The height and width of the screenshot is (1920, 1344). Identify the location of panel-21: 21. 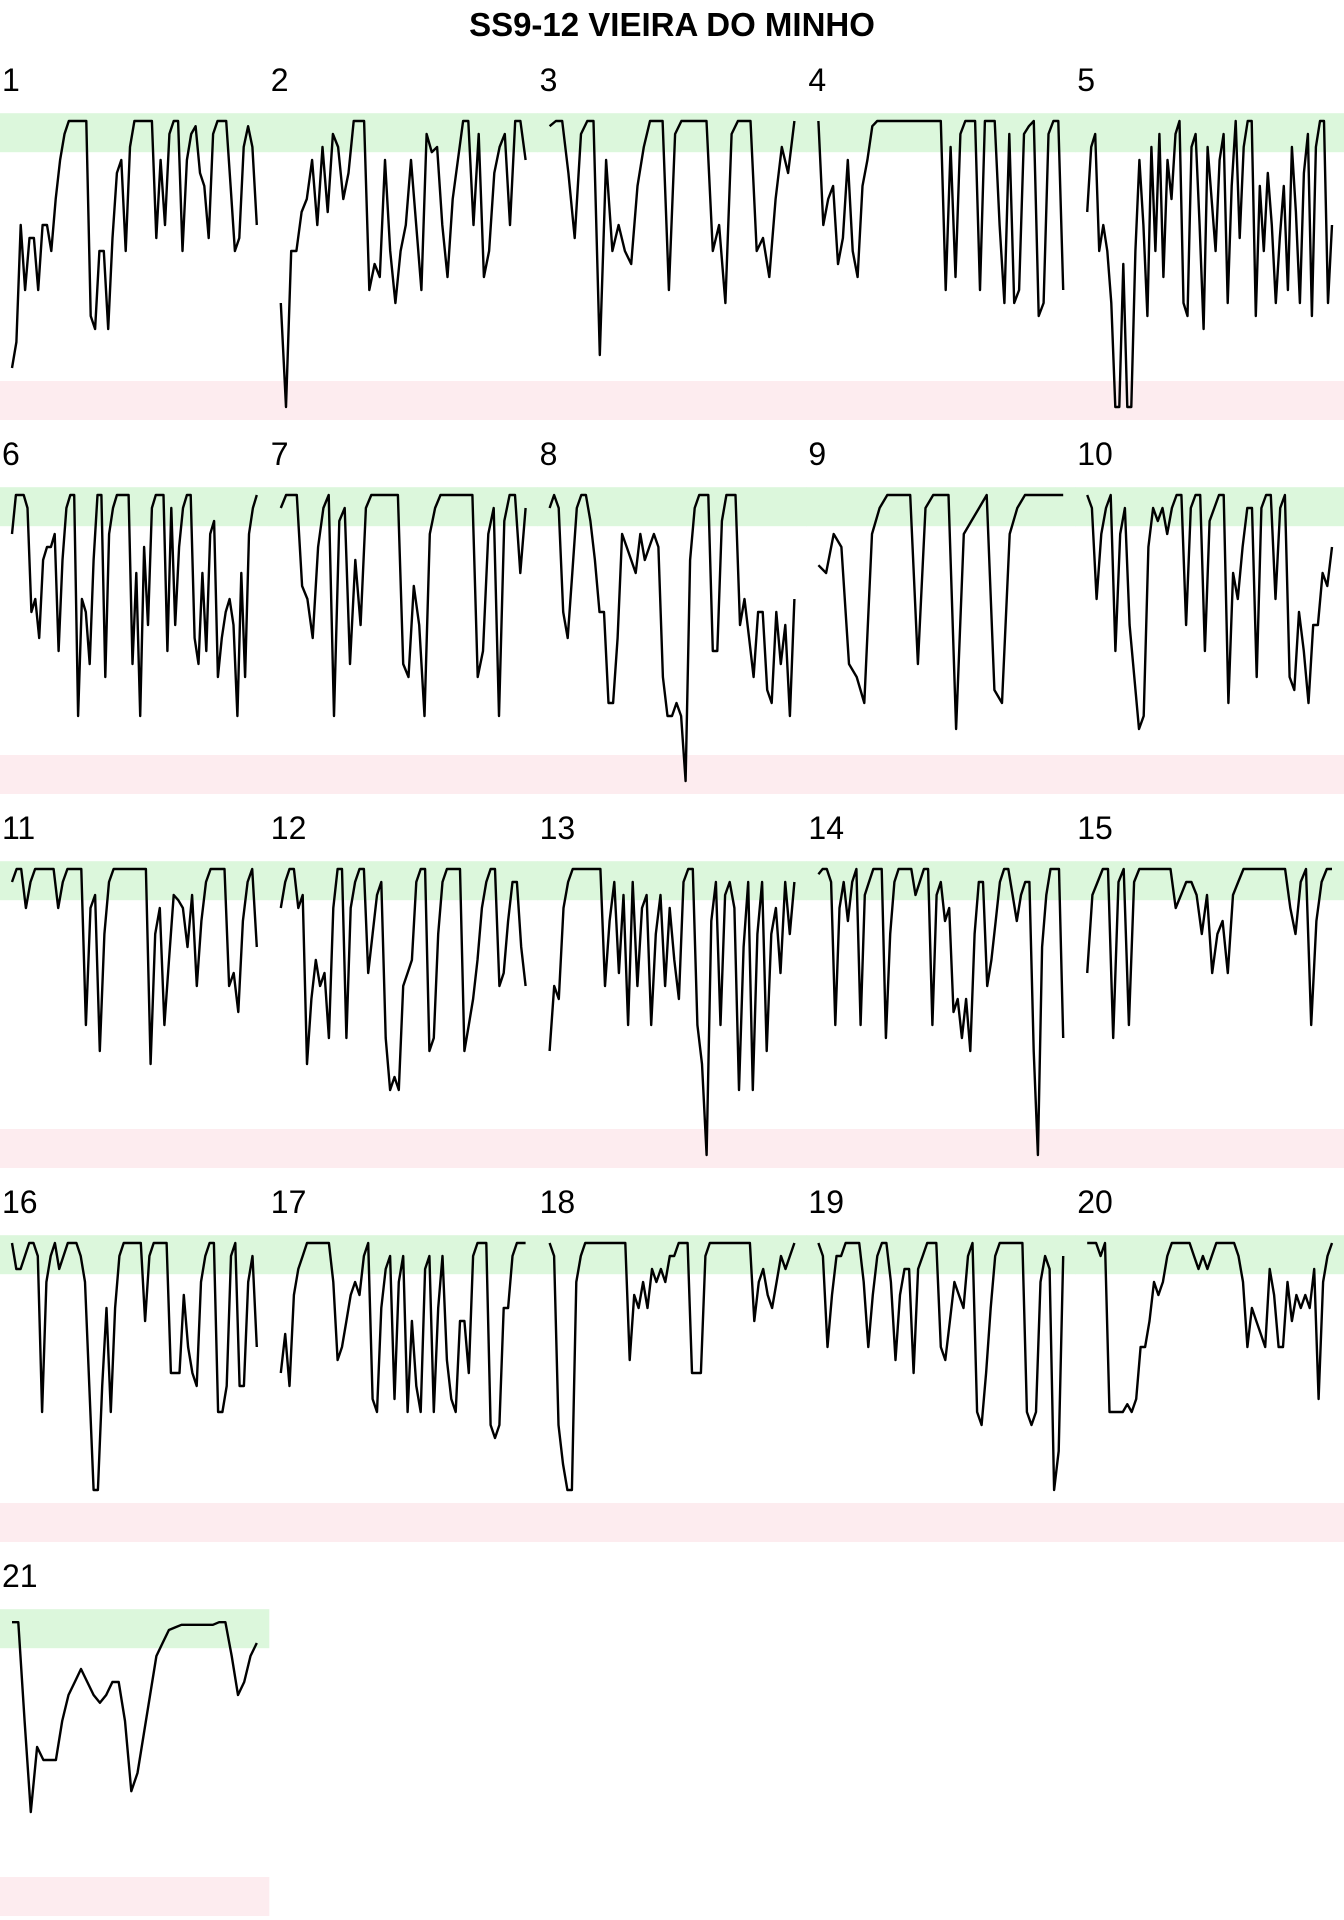
(135, 1737).